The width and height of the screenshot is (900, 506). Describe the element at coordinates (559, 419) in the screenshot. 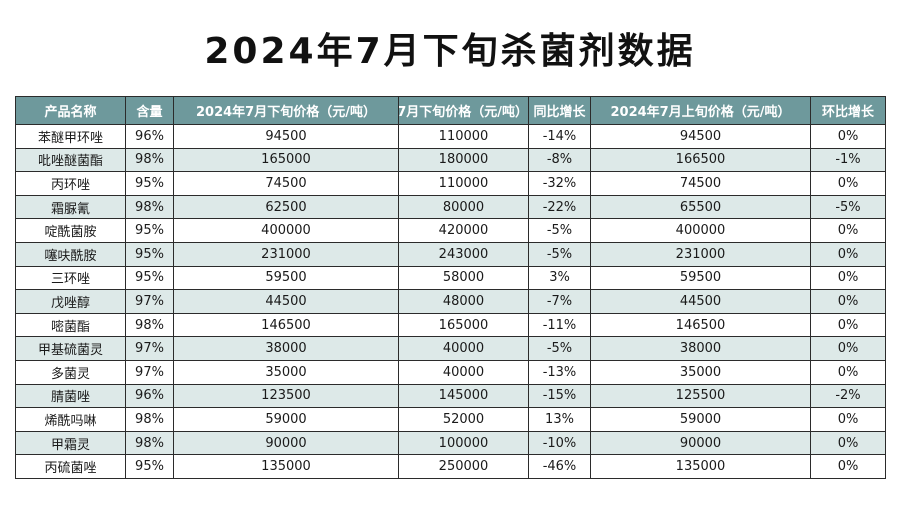

I see `cell-yoy-growth: 13%` at that location.